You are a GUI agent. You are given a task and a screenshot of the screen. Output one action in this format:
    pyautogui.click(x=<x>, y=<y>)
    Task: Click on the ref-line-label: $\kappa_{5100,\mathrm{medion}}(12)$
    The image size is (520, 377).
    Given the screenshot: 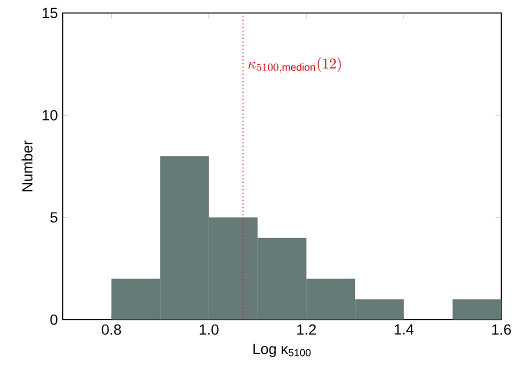 What is the action you would take?
    pyautogui.click(x=294, y=65)
    